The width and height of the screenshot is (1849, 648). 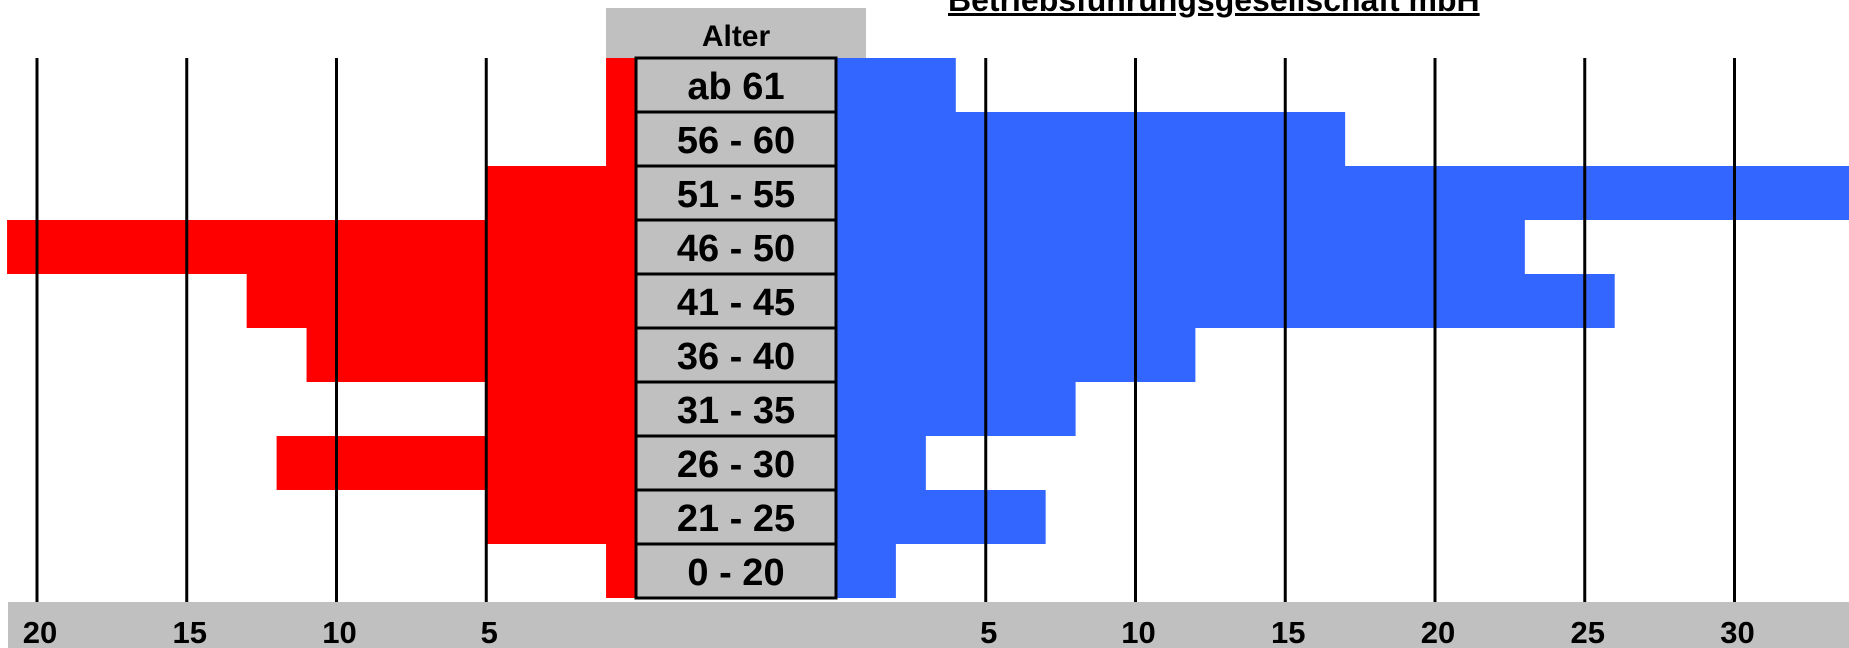 What do you see at coordinates (40, 631) in the screenshot?
I see `tick-label-left-20: 20` at bounding box center [40, 631].